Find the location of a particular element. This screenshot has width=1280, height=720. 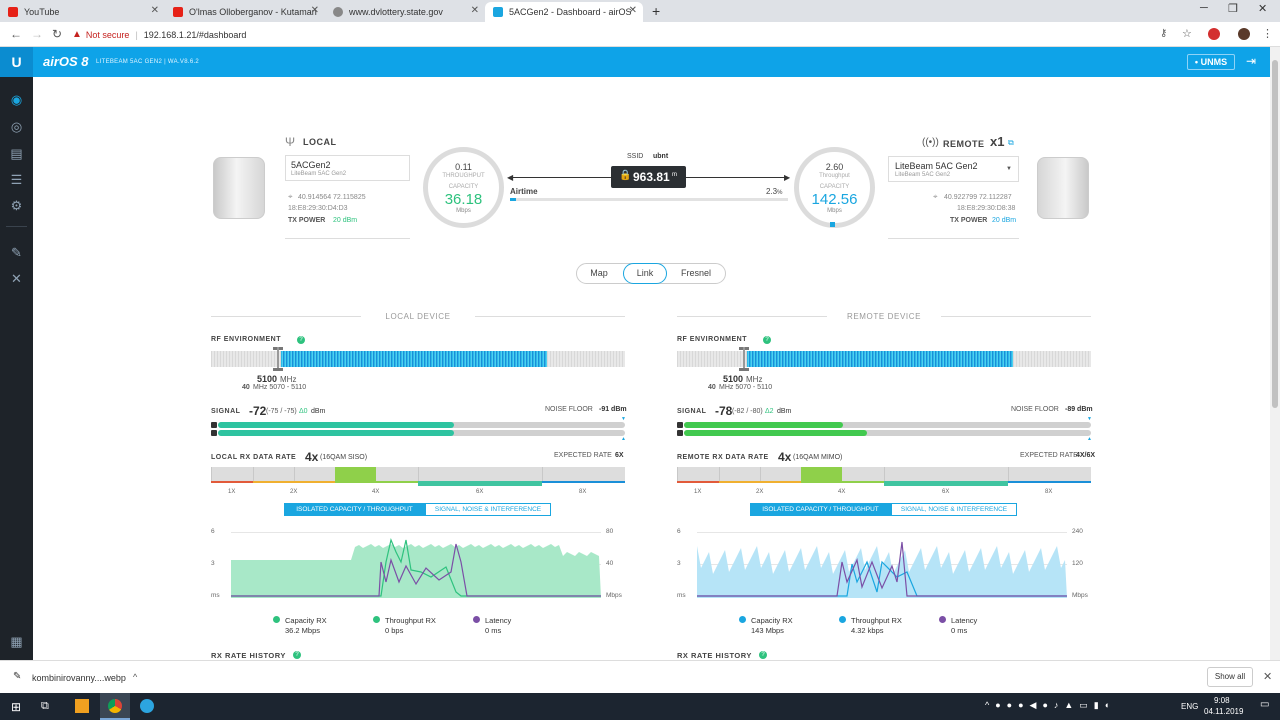

close-icon: ✕ is located at coordinates (1268, 677).